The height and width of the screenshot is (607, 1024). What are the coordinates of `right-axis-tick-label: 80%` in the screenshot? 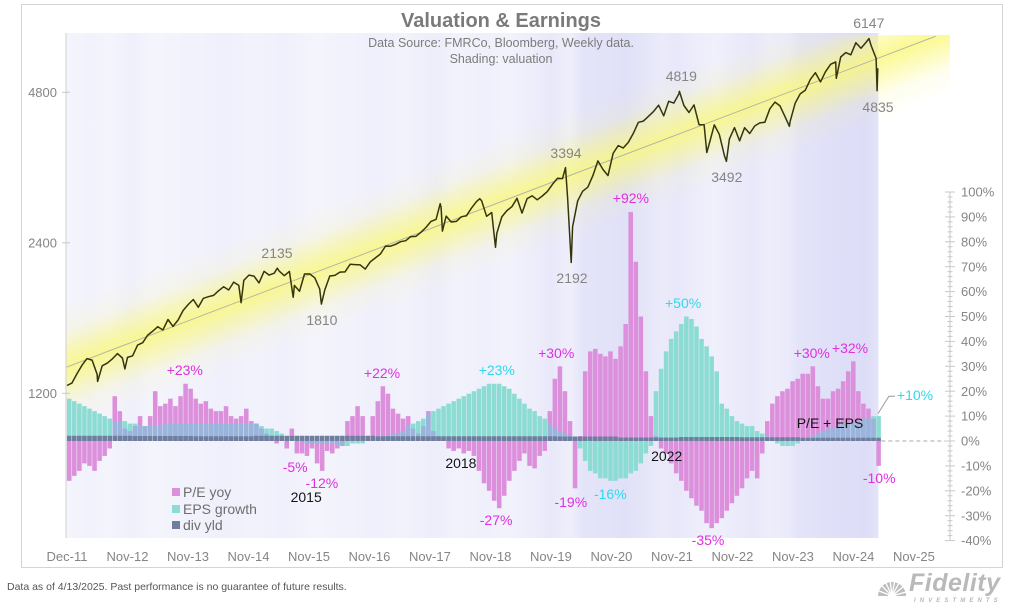 It's located at (974, 241).